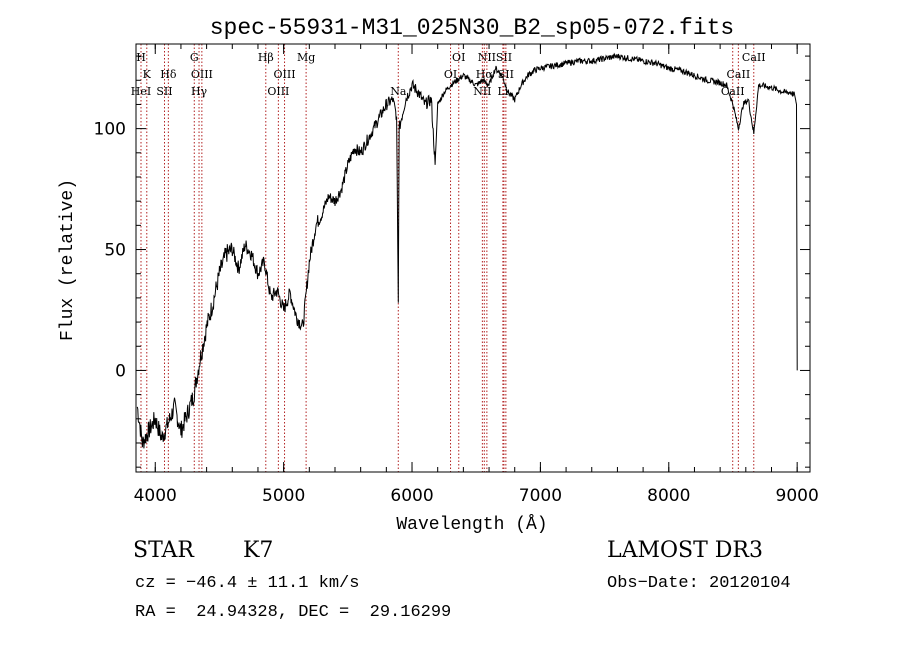 The width and height of the screenshot is (900, 649). What do you see at coordinates (120, 371) in the screenshot?
I see `y-tick-label: 0` at bounding box center [120, 371].